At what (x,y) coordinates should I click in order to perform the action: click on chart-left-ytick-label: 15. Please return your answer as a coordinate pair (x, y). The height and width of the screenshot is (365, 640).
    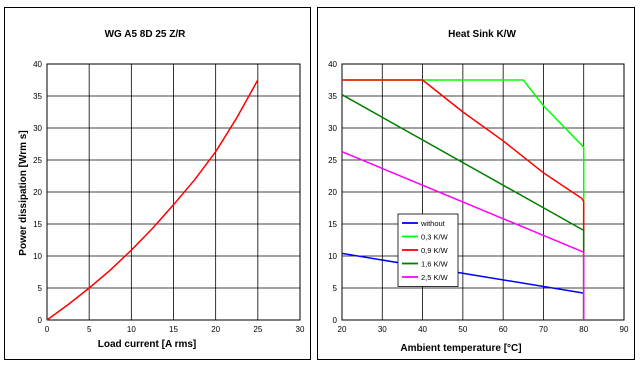
    Looking at the image, I should click on (37, 224).